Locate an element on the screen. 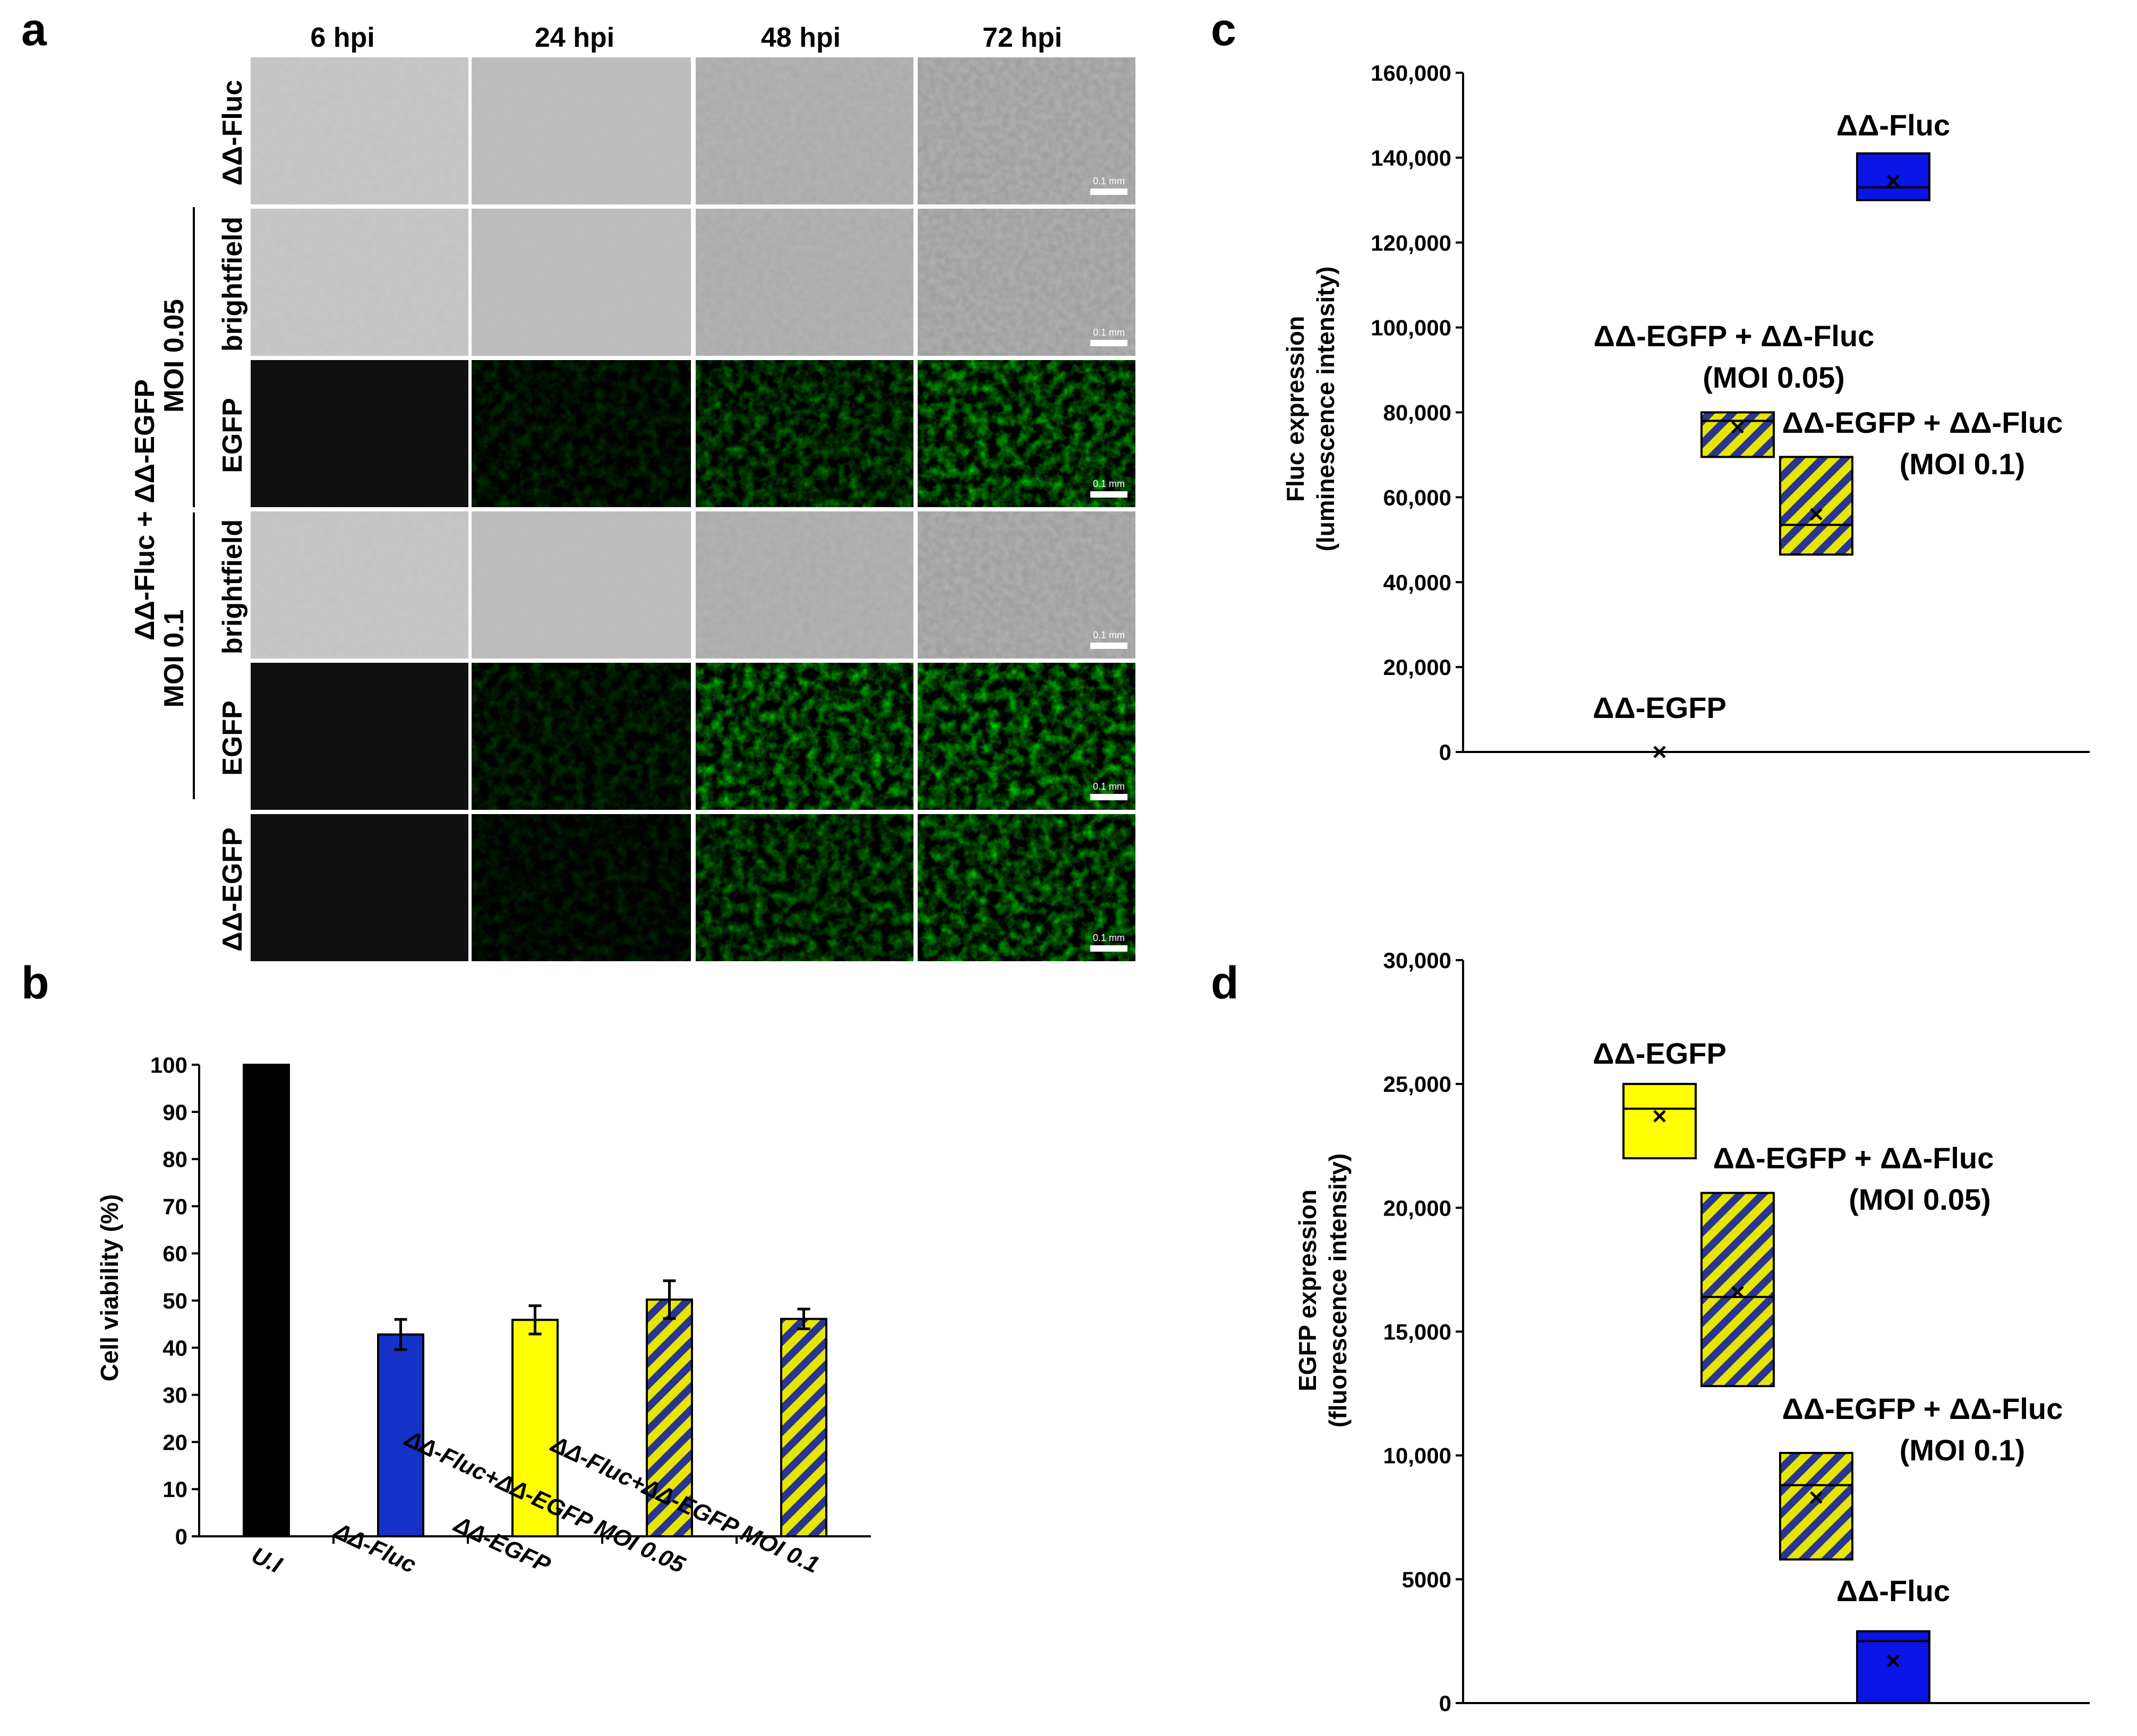 Image resolution: width=2137 pixels, height=1736 pixels. col-header-72hpi: 72 hpi is located at coordinates (1022, 37).